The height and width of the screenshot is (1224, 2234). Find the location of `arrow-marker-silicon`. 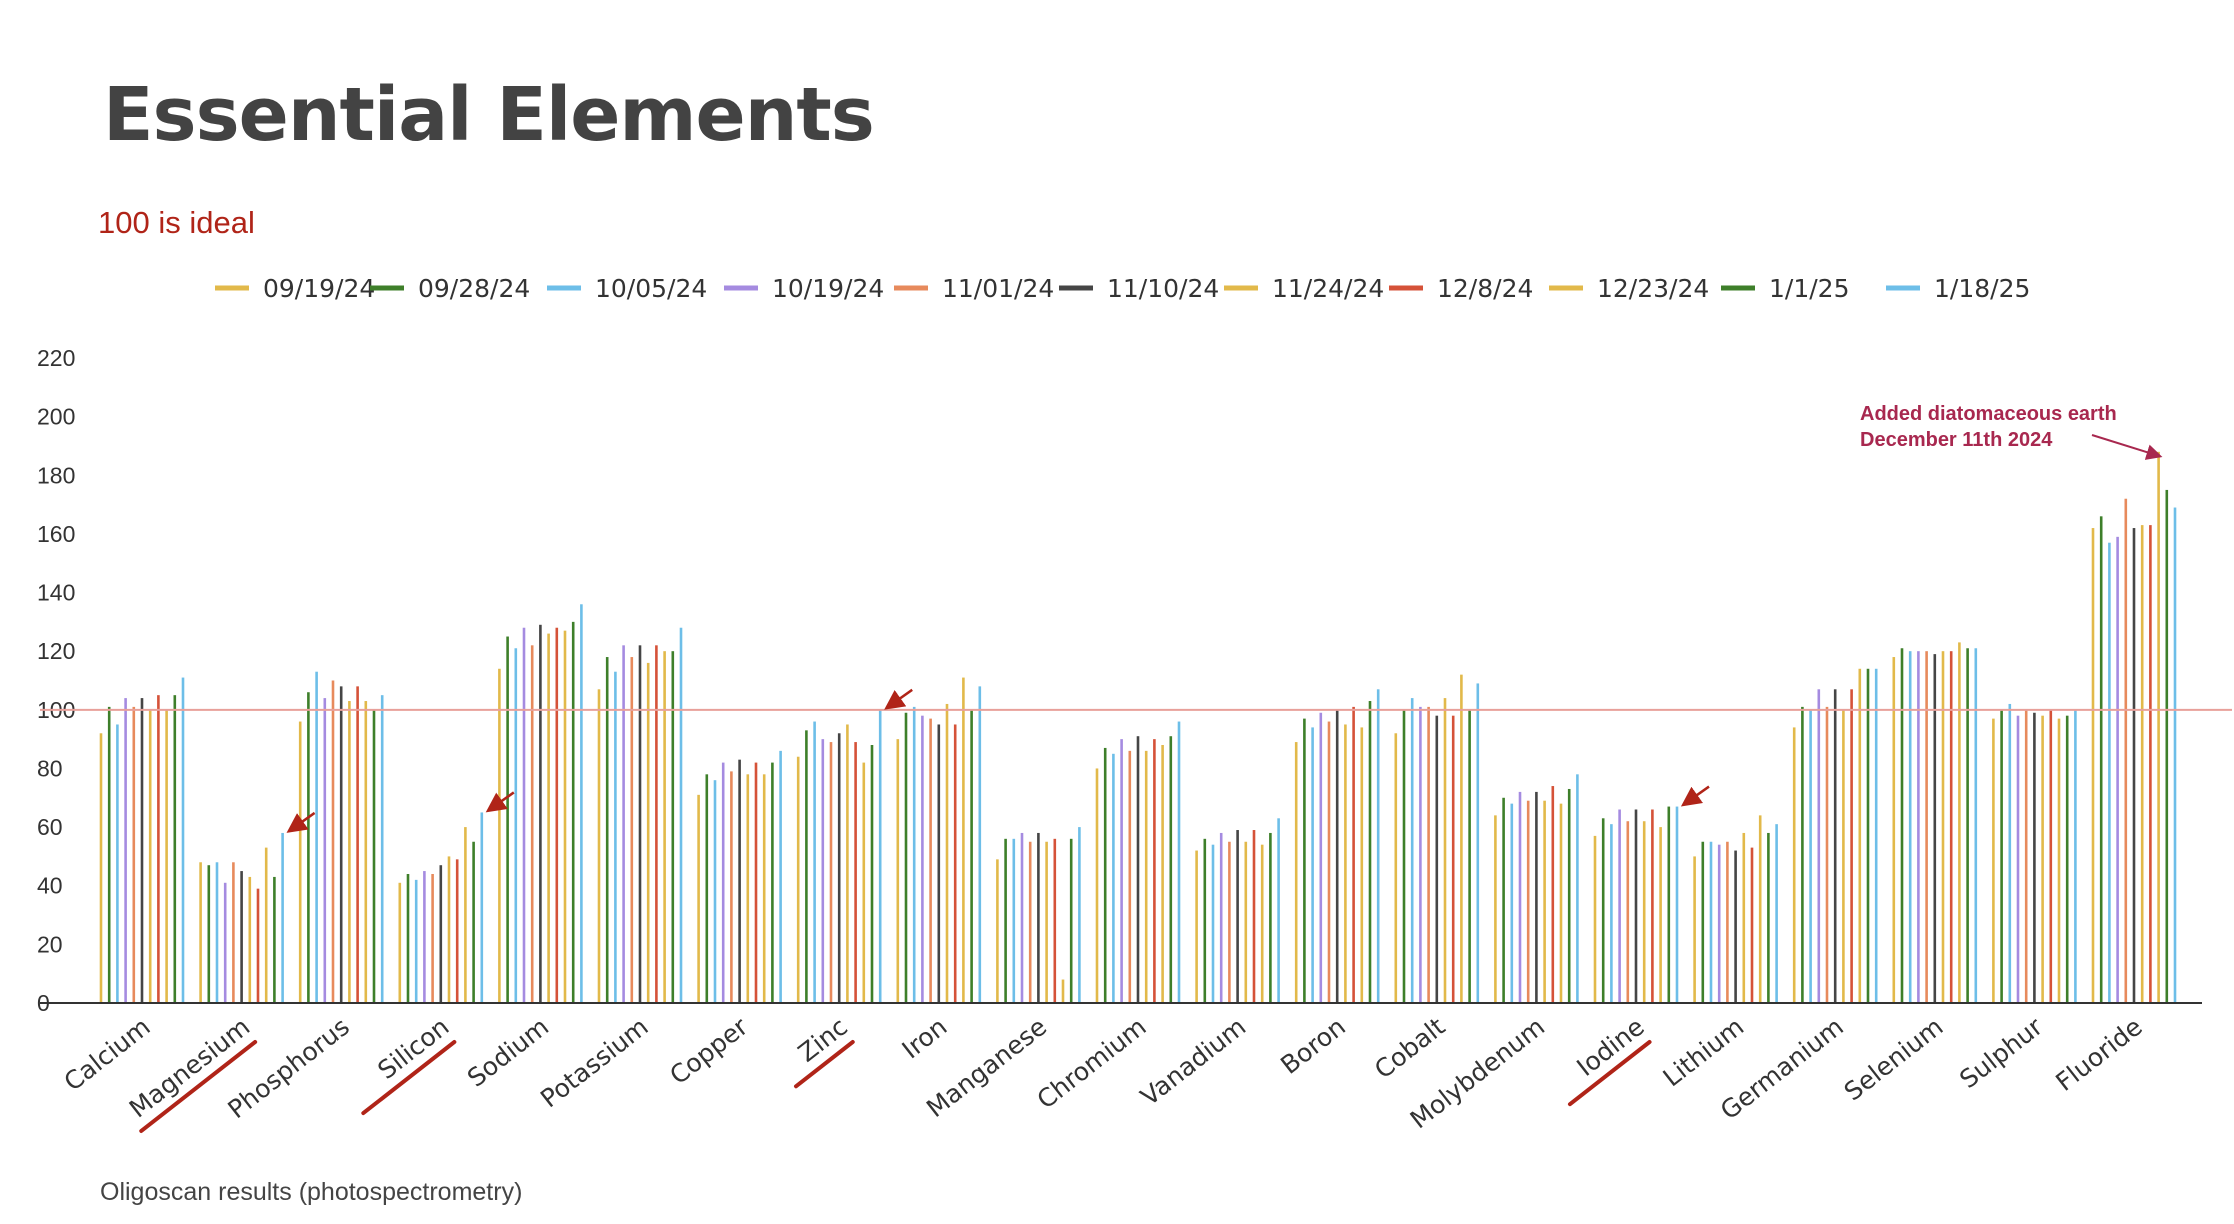

arrow-marker-silicon is located at coordinates (500, 802).